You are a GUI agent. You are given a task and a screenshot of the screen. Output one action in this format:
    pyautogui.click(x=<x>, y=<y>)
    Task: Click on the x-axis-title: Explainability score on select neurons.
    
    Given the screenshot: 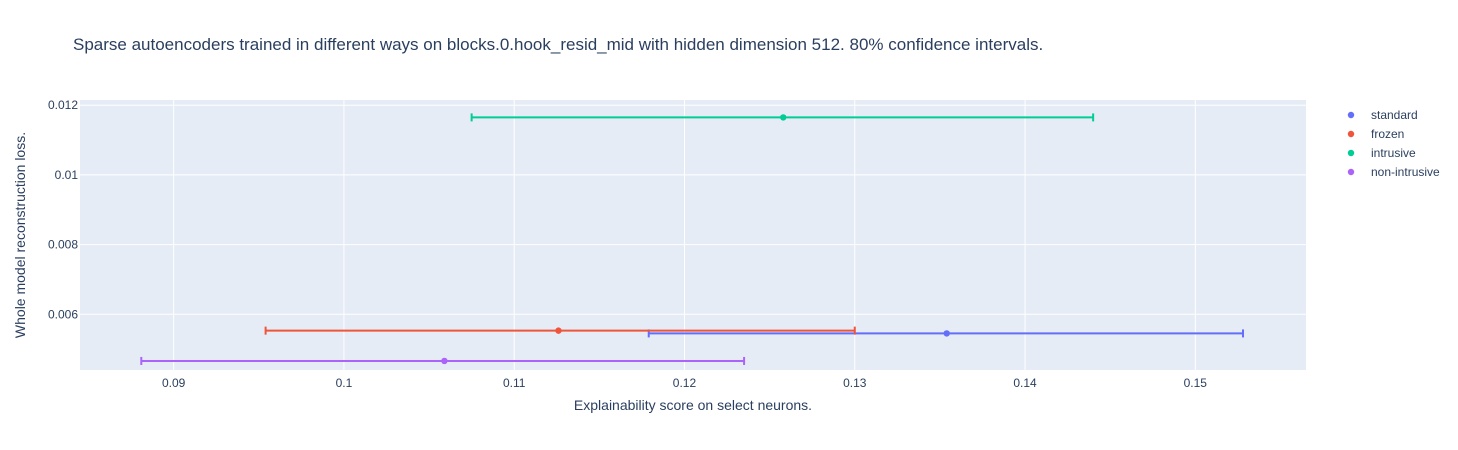 What is the action you would take?
    pyautogui.click(x=693, y=405)
    